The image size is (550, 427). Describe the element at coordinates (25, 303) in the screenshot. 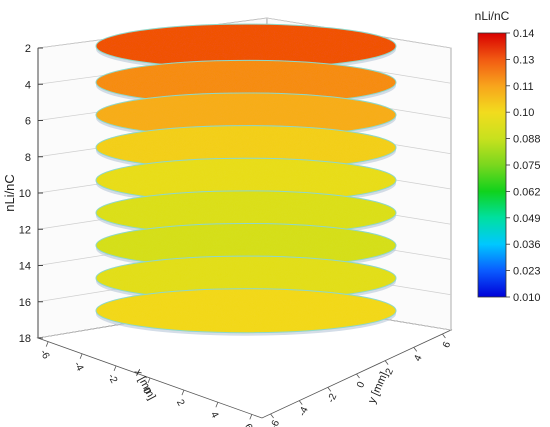

I see `z-tick-label: 16` at that location.